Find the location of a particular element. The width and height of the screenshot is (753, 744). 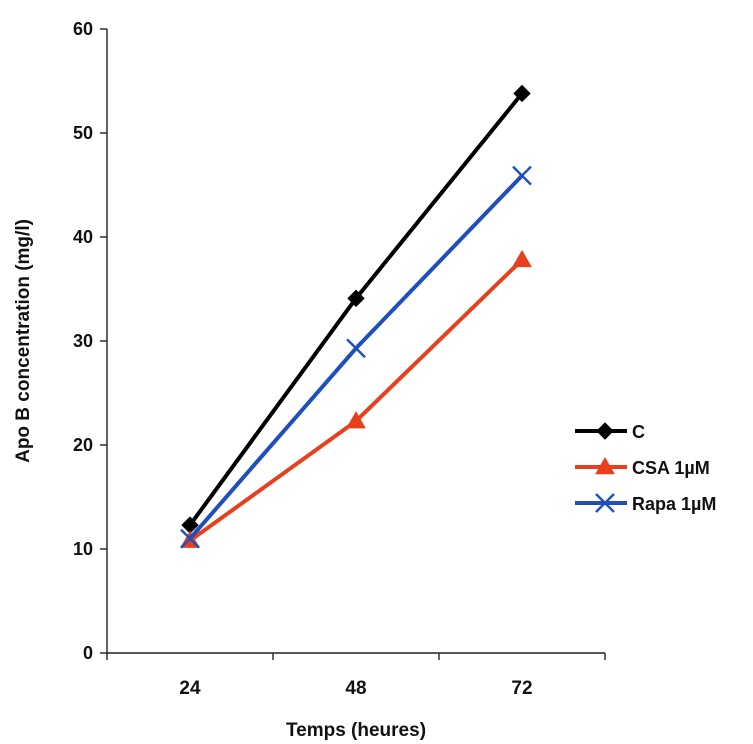

legend-item: C is located at coordinates (610, 432).